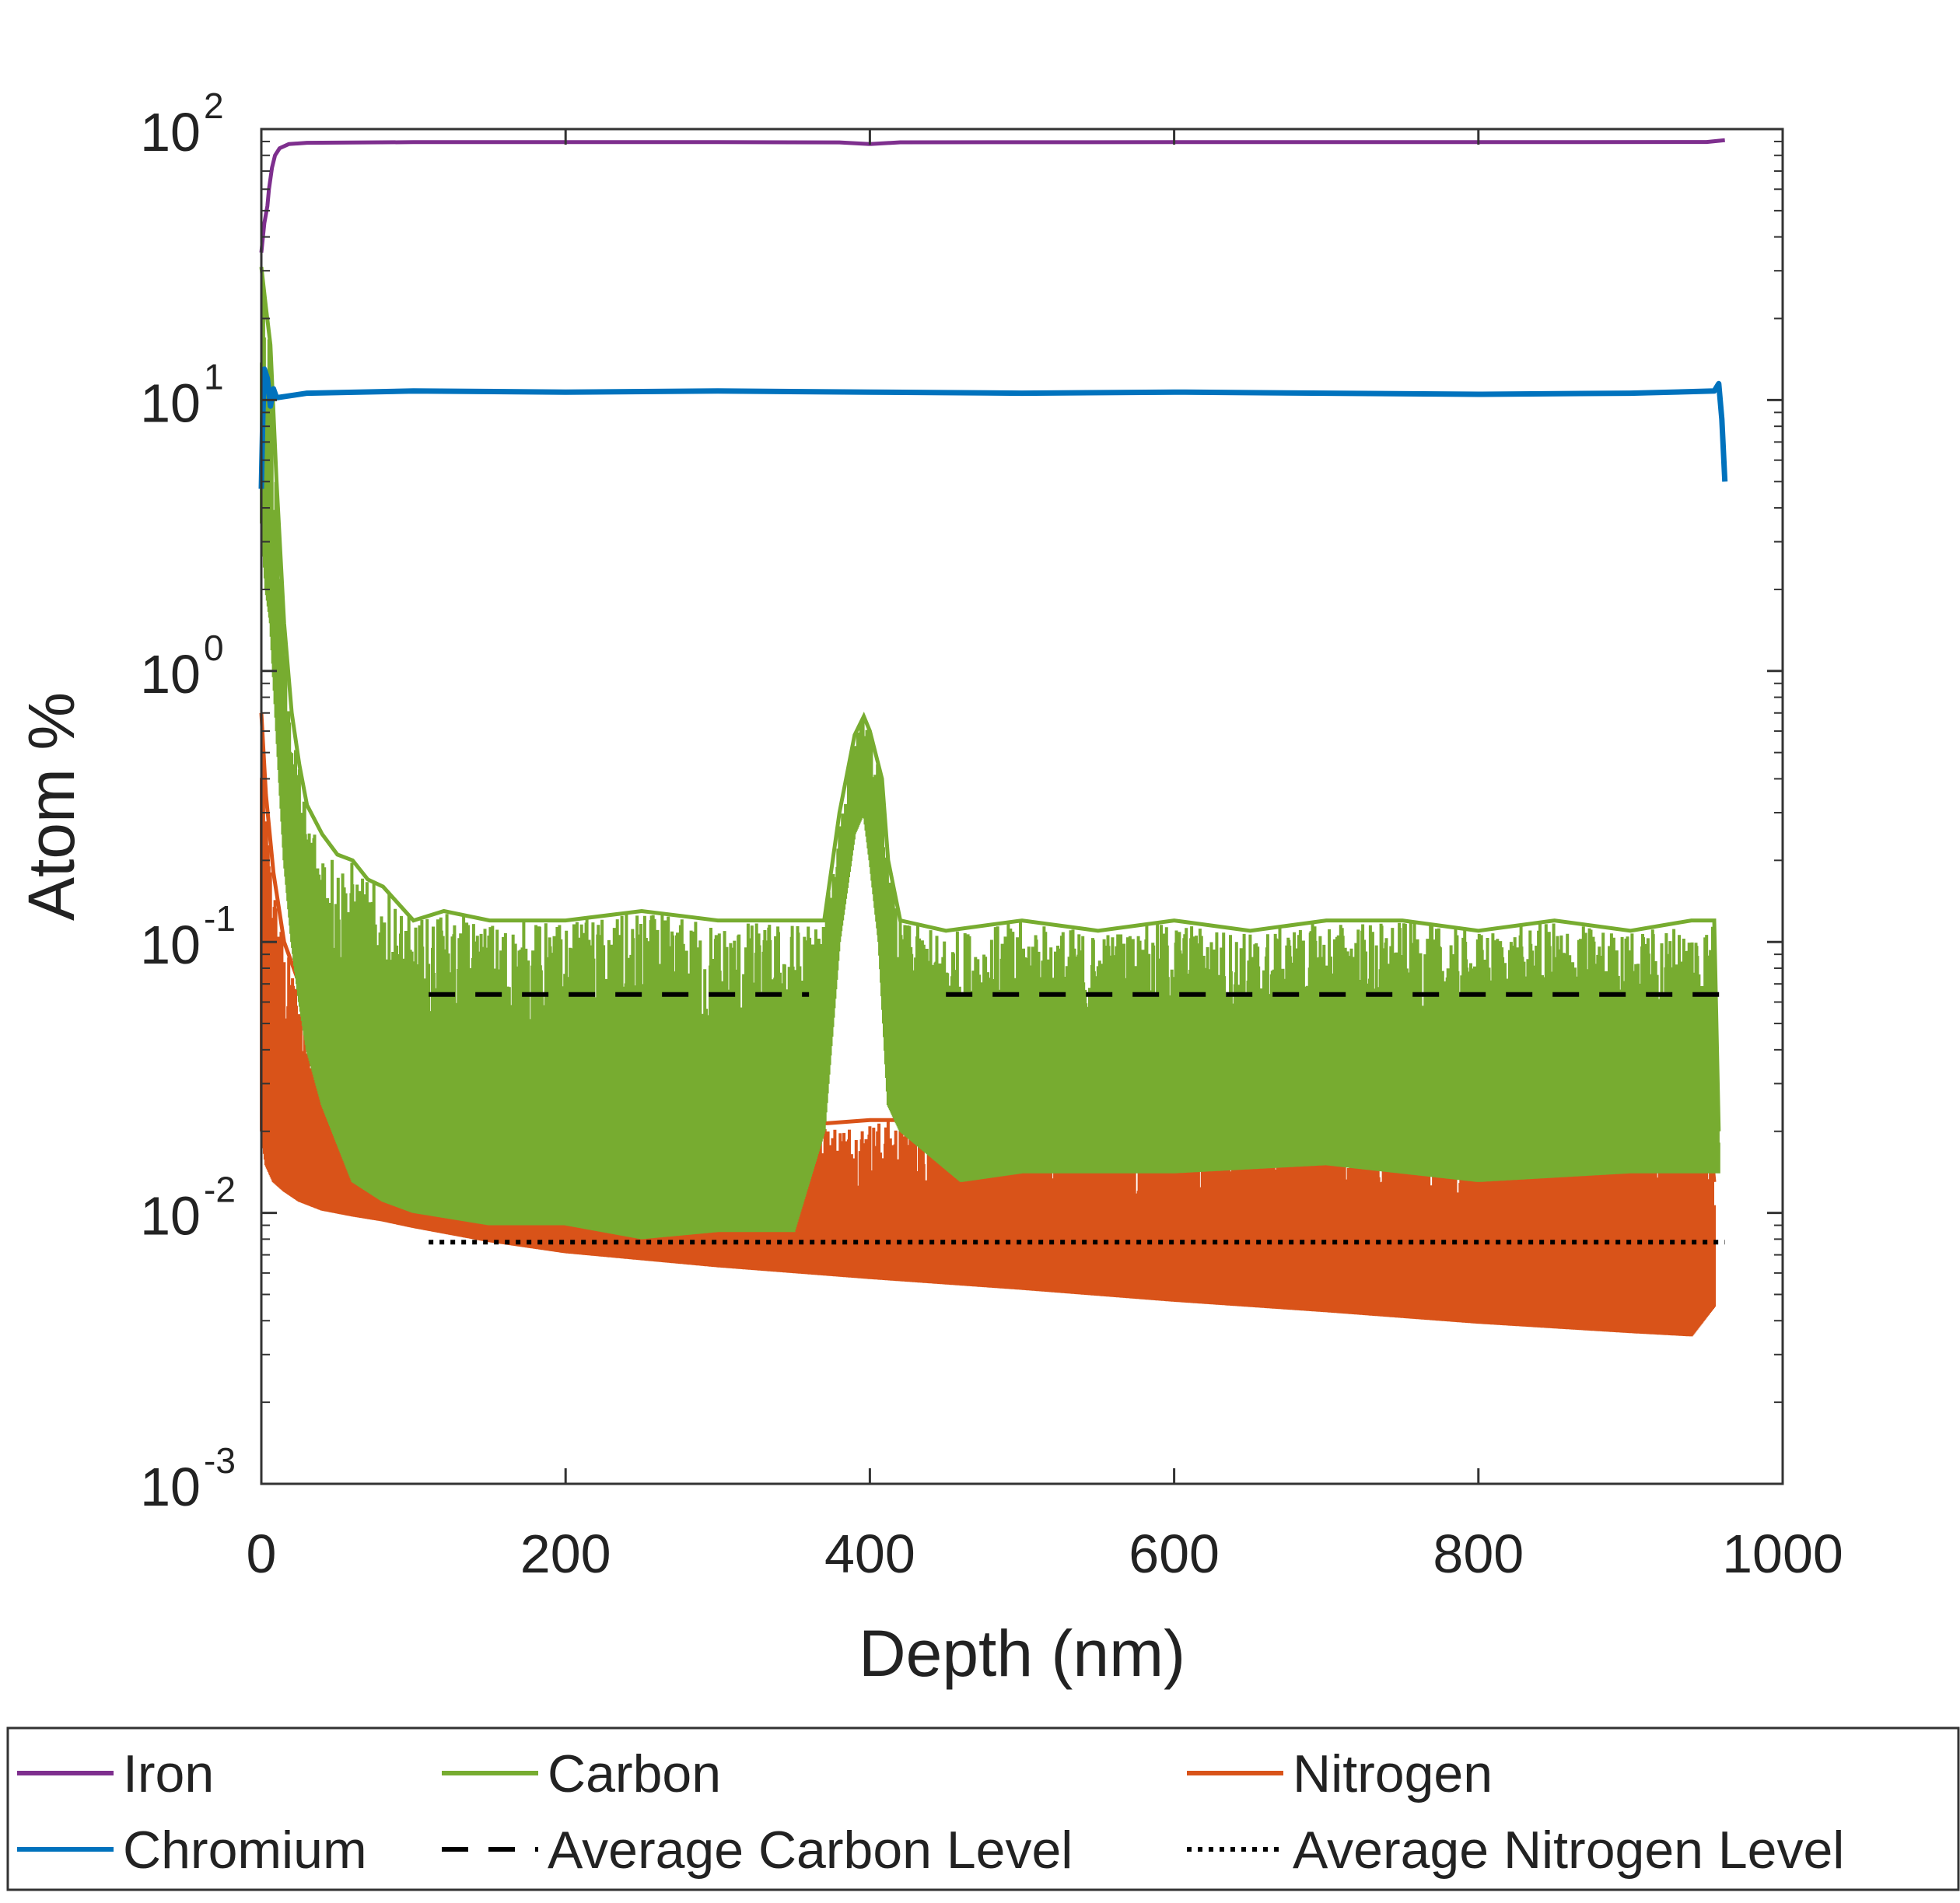 The width and height of the screenshot is (1960, 1903). Describe the element at coordinates (1022, 1653) in the screenshot. I see `x-axis-title: Depth (nm)` at that location.